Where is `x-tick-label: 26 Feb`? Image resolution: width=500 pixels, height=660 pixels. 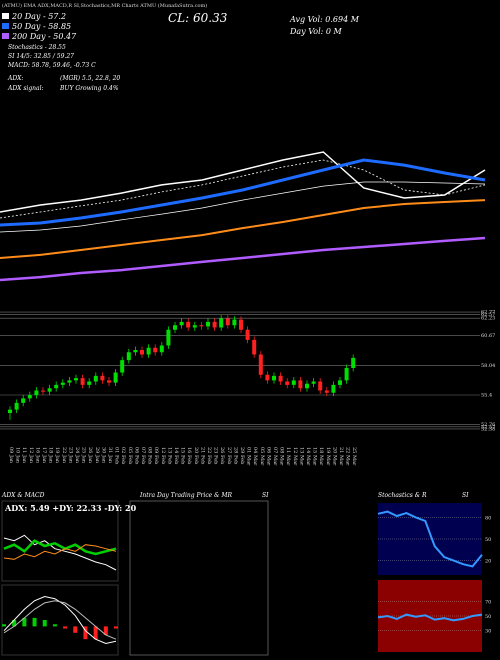 x-tick-label: 26 Feb is located at coordinates (222, 455).